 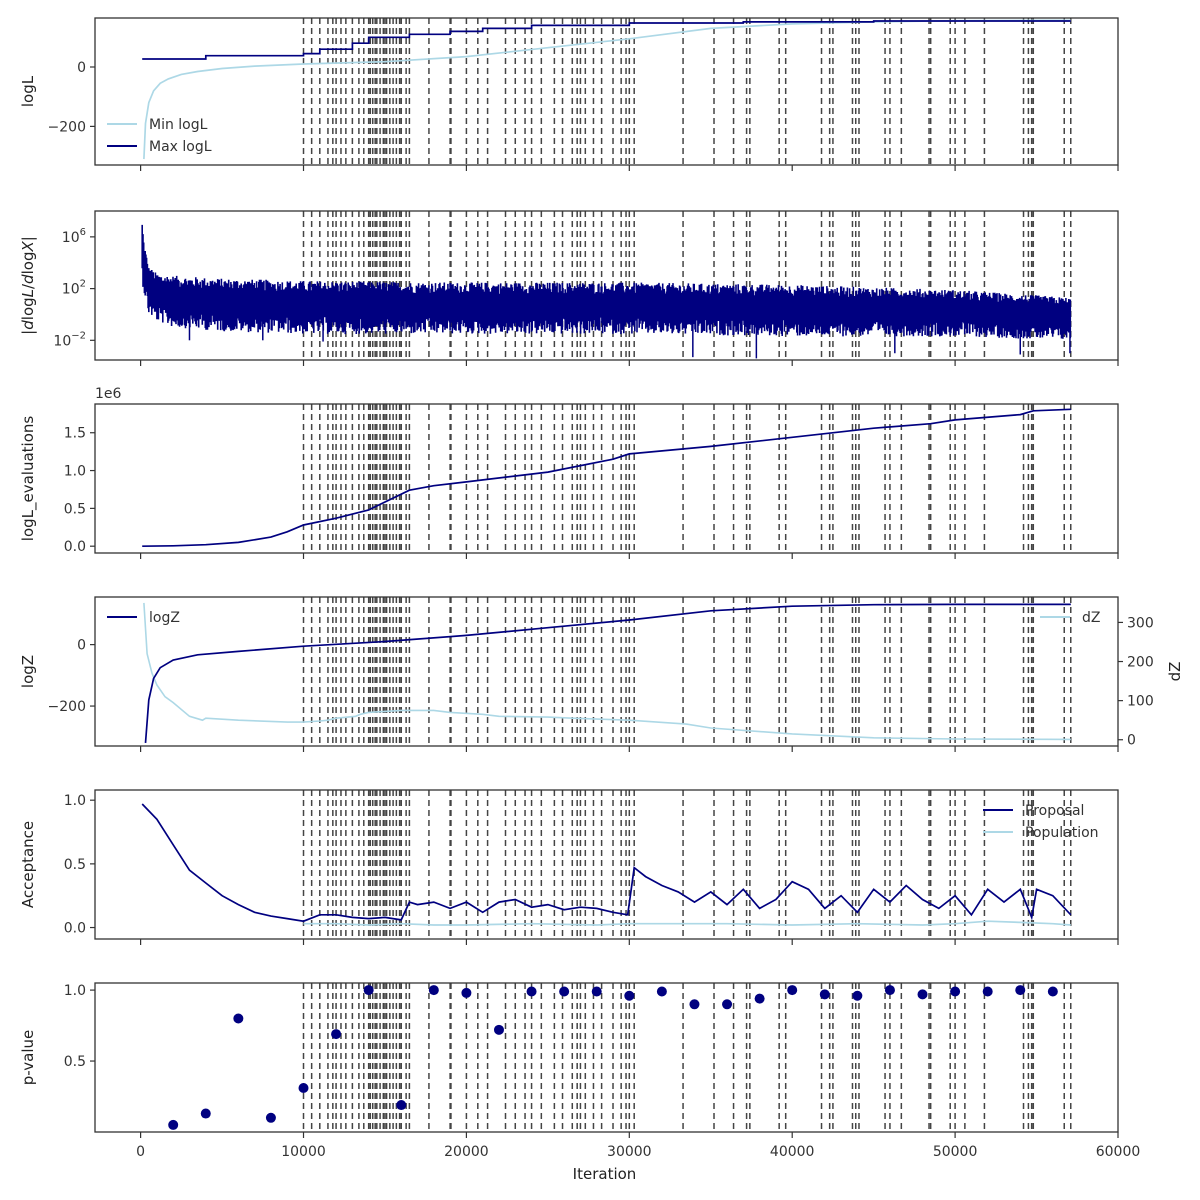 What do you see at coordinates (69, 339) in the screenshot?
I see `y-tick-label: 10⁻²` at bounding box center [69, 339].